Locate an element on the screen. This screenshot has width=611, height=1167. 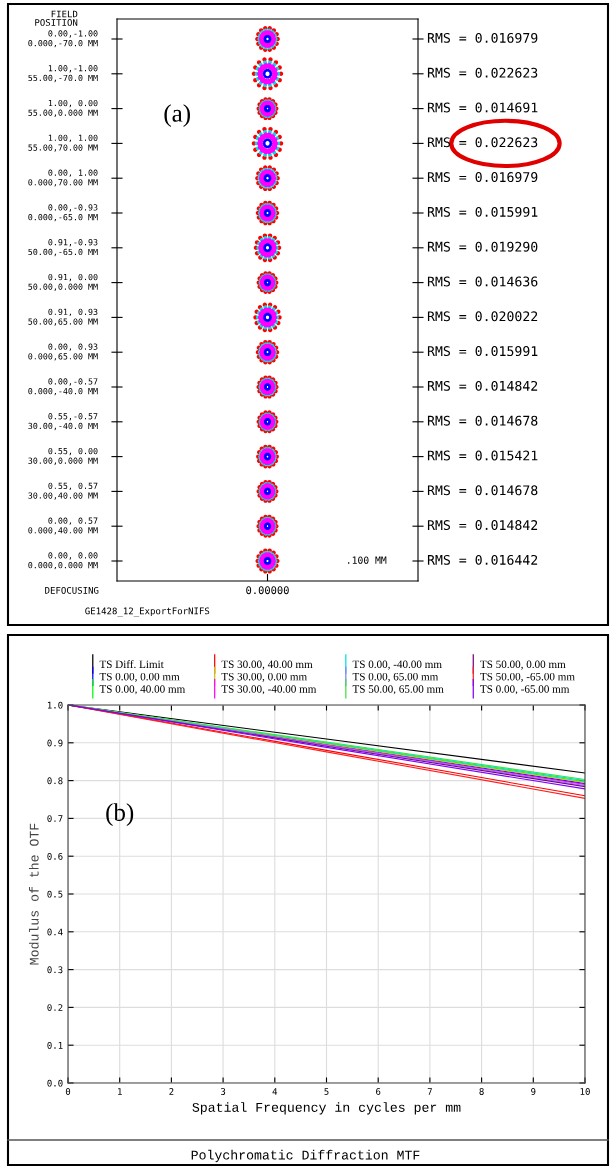
x-tick-label: 1 is located at coordinates (120, 1091).